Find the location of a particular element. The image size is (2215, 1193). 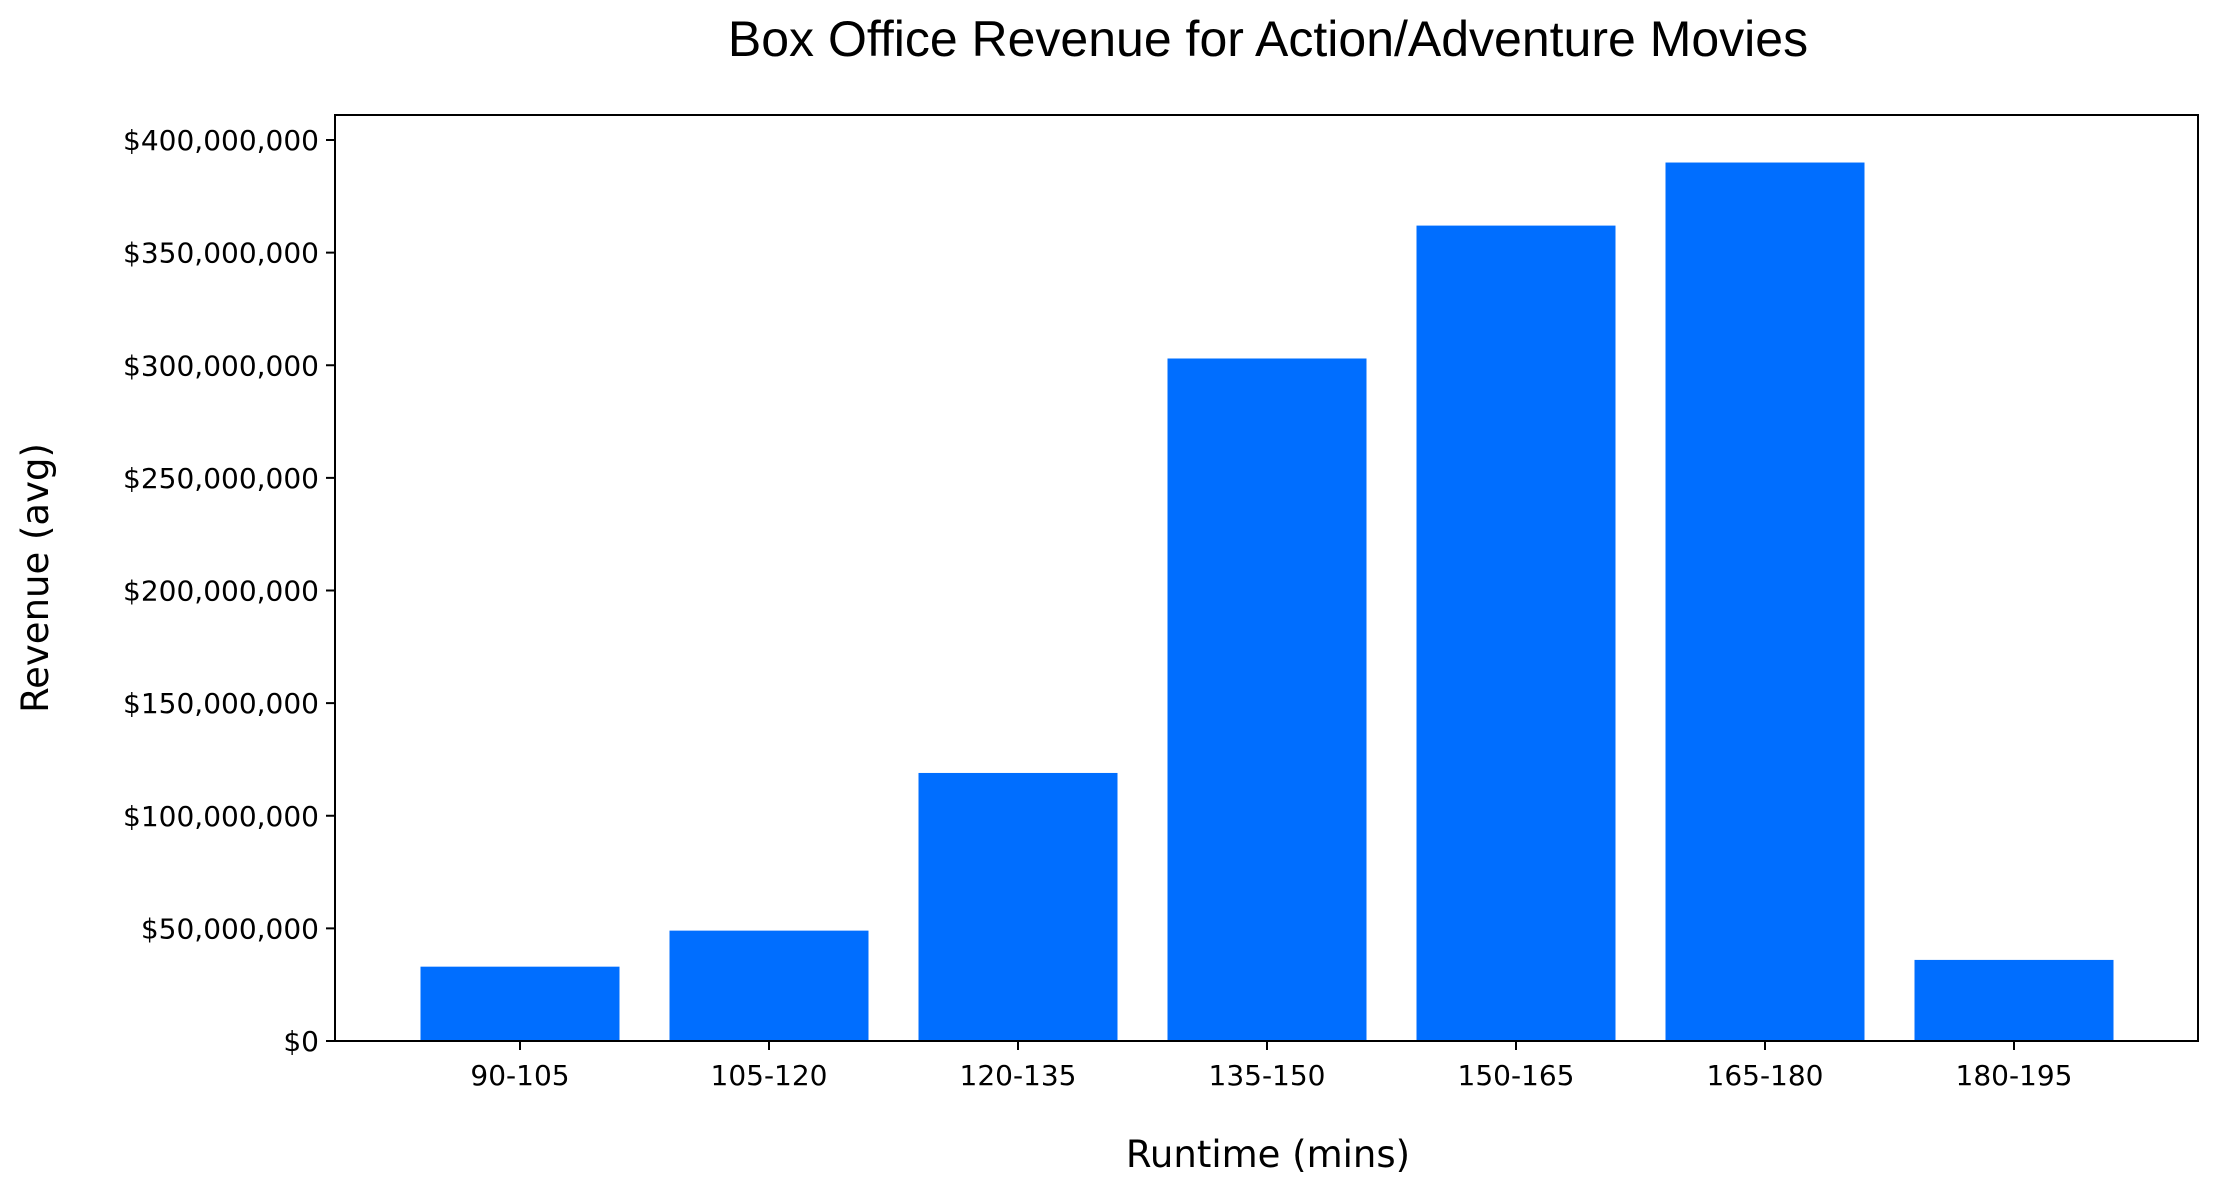

x-tick-label: 150-165 is located at coordinates (1516, 1075).